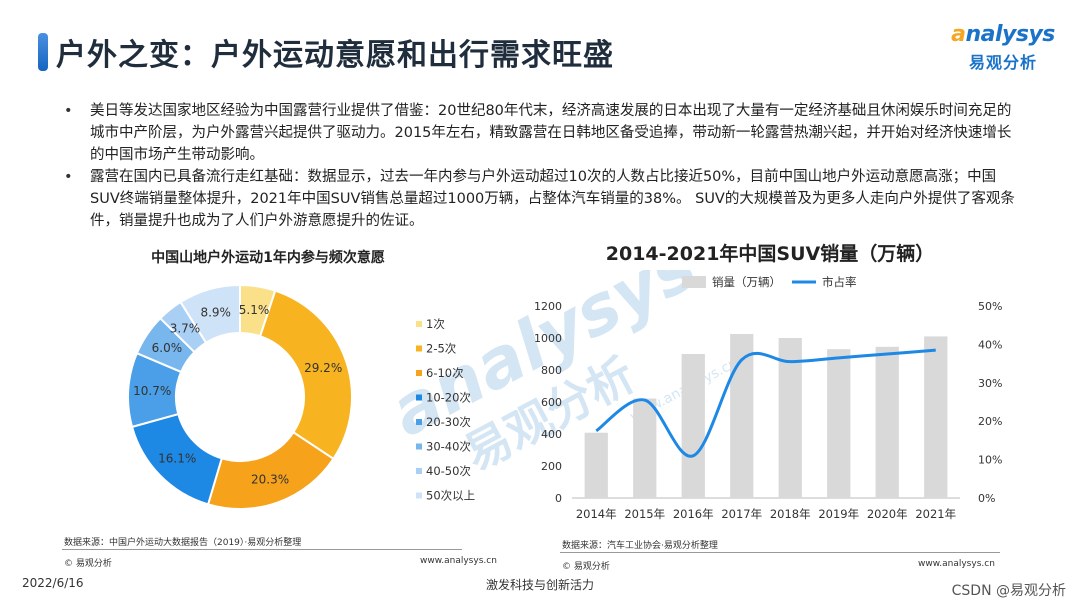  What do you see at coordinates (693, 514) in the screenshot?
I see `x-tick-label: 2016年` at bounding box center [693, 514].